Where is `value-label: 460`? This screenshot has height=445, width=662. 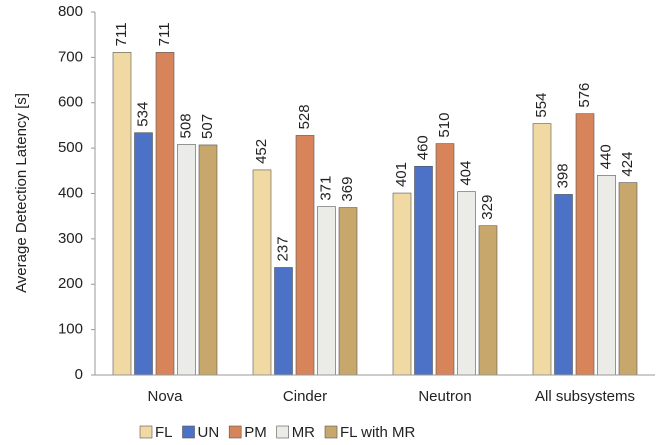 value-label: 460 is located at coordinates (422, 147).